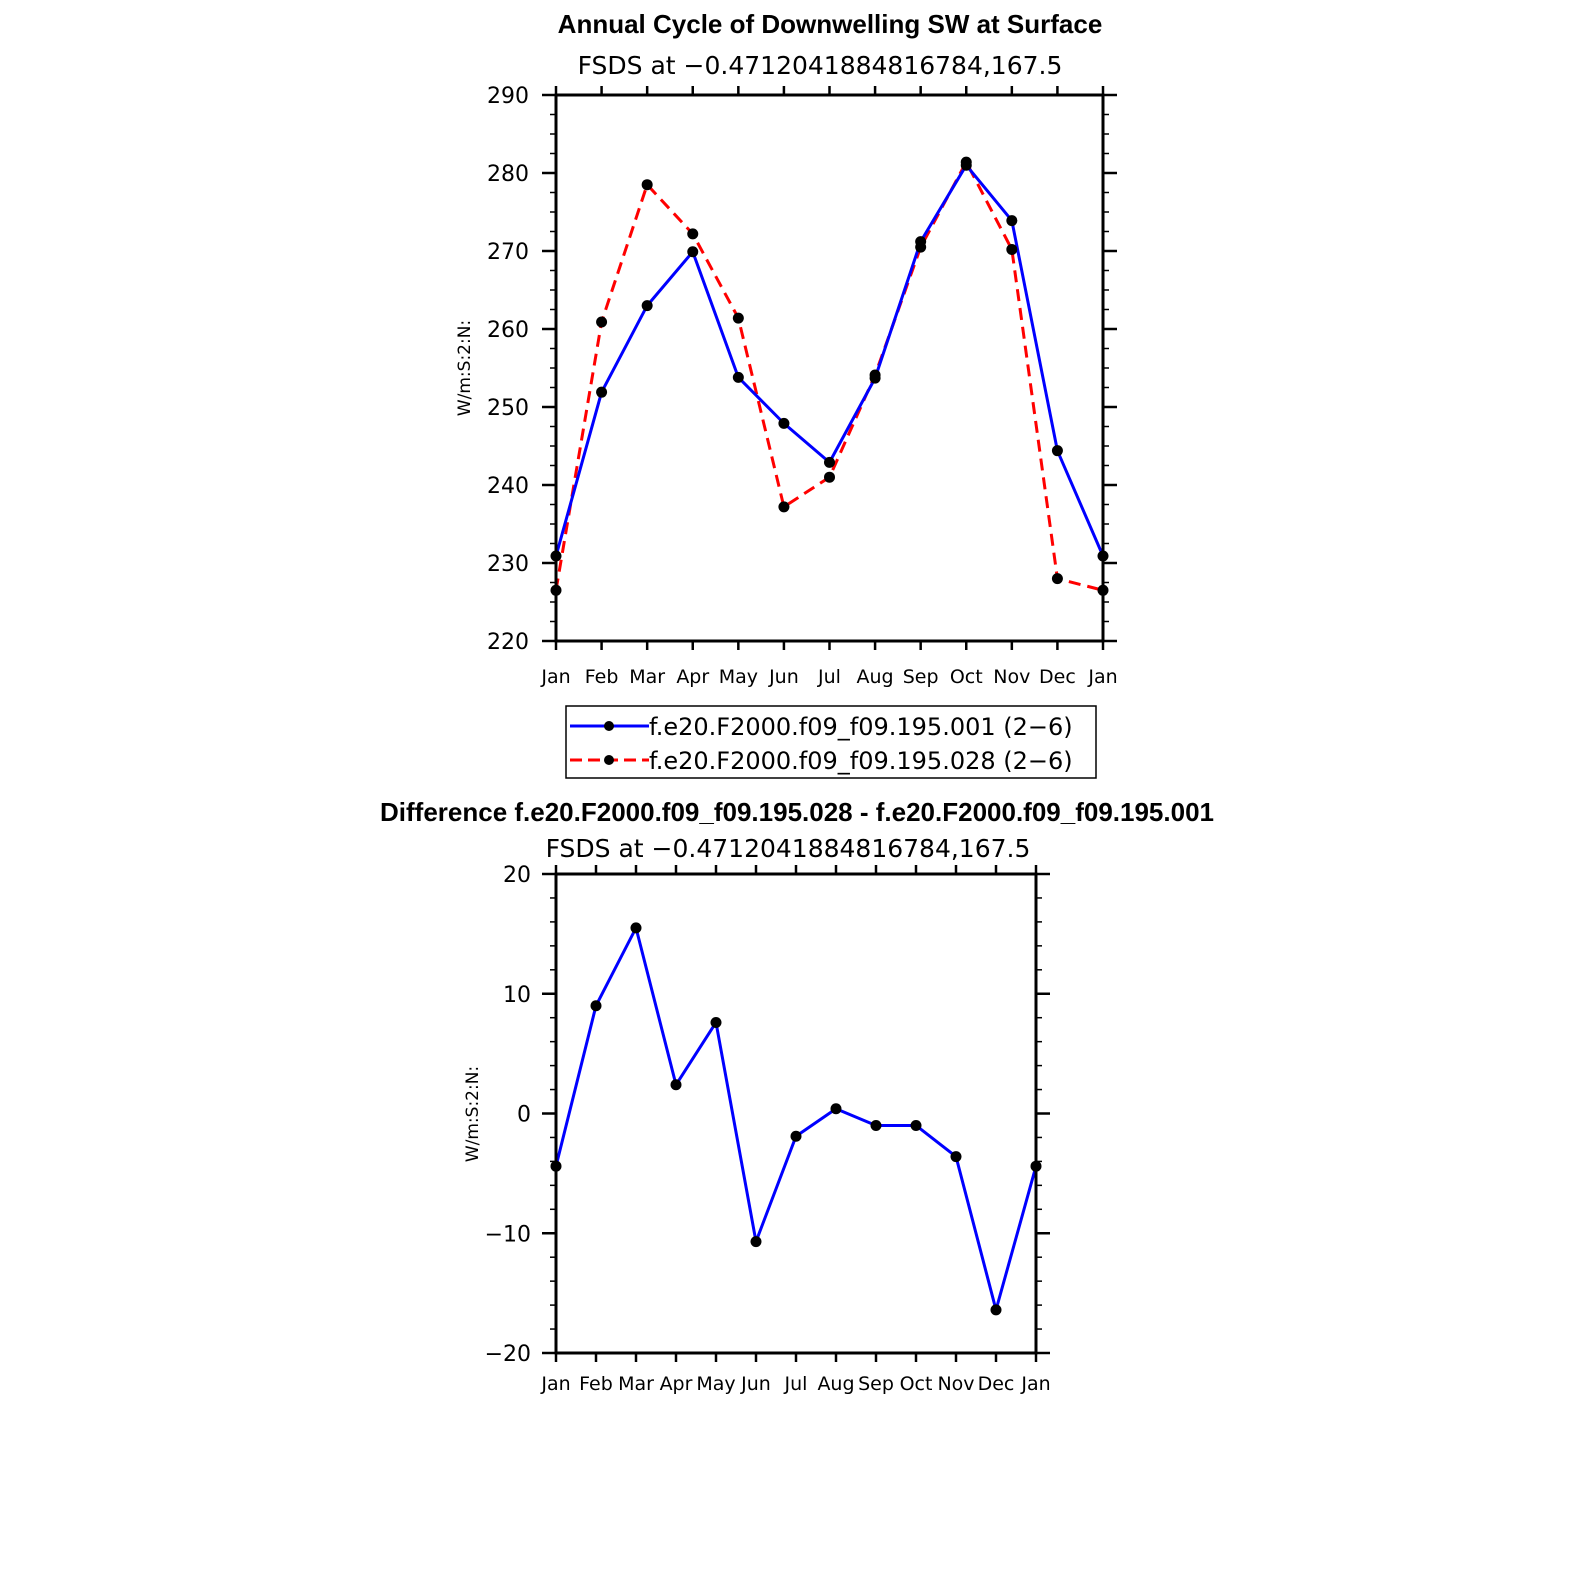 This screenshot has width=1574, height=1574. I want to click on y-tick-label: −20, so click(508, 1354).